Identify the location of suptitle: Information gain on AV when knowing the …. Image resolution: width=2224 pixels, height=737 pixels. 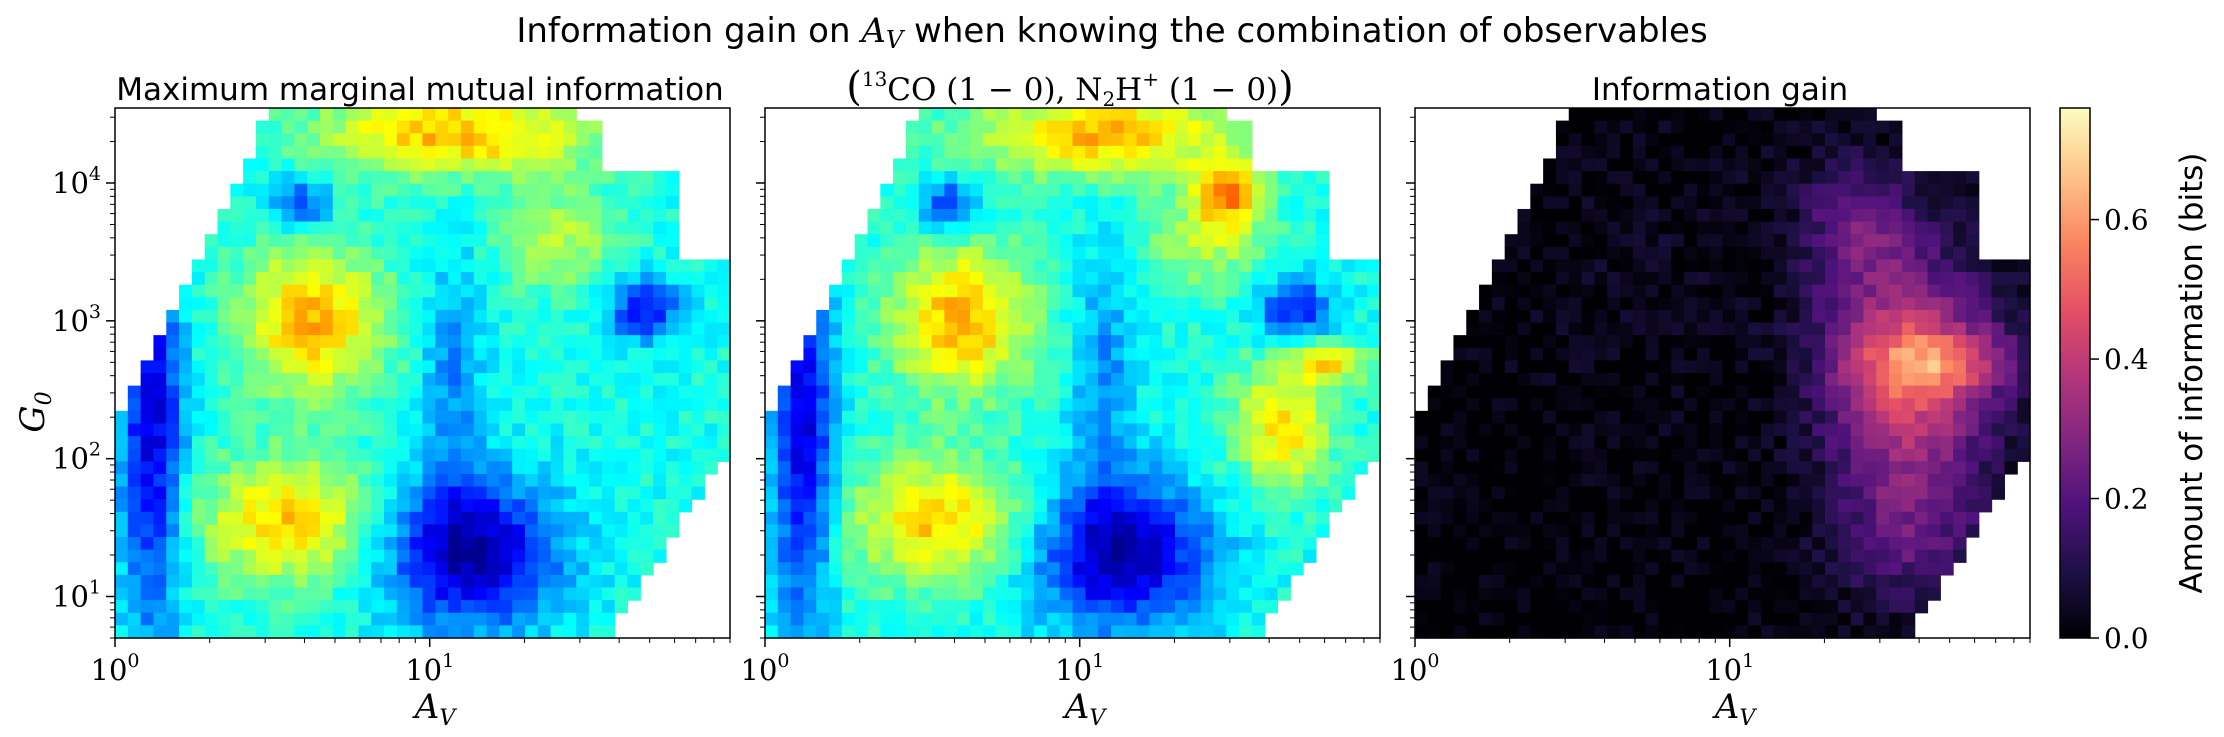
(1111, 32).